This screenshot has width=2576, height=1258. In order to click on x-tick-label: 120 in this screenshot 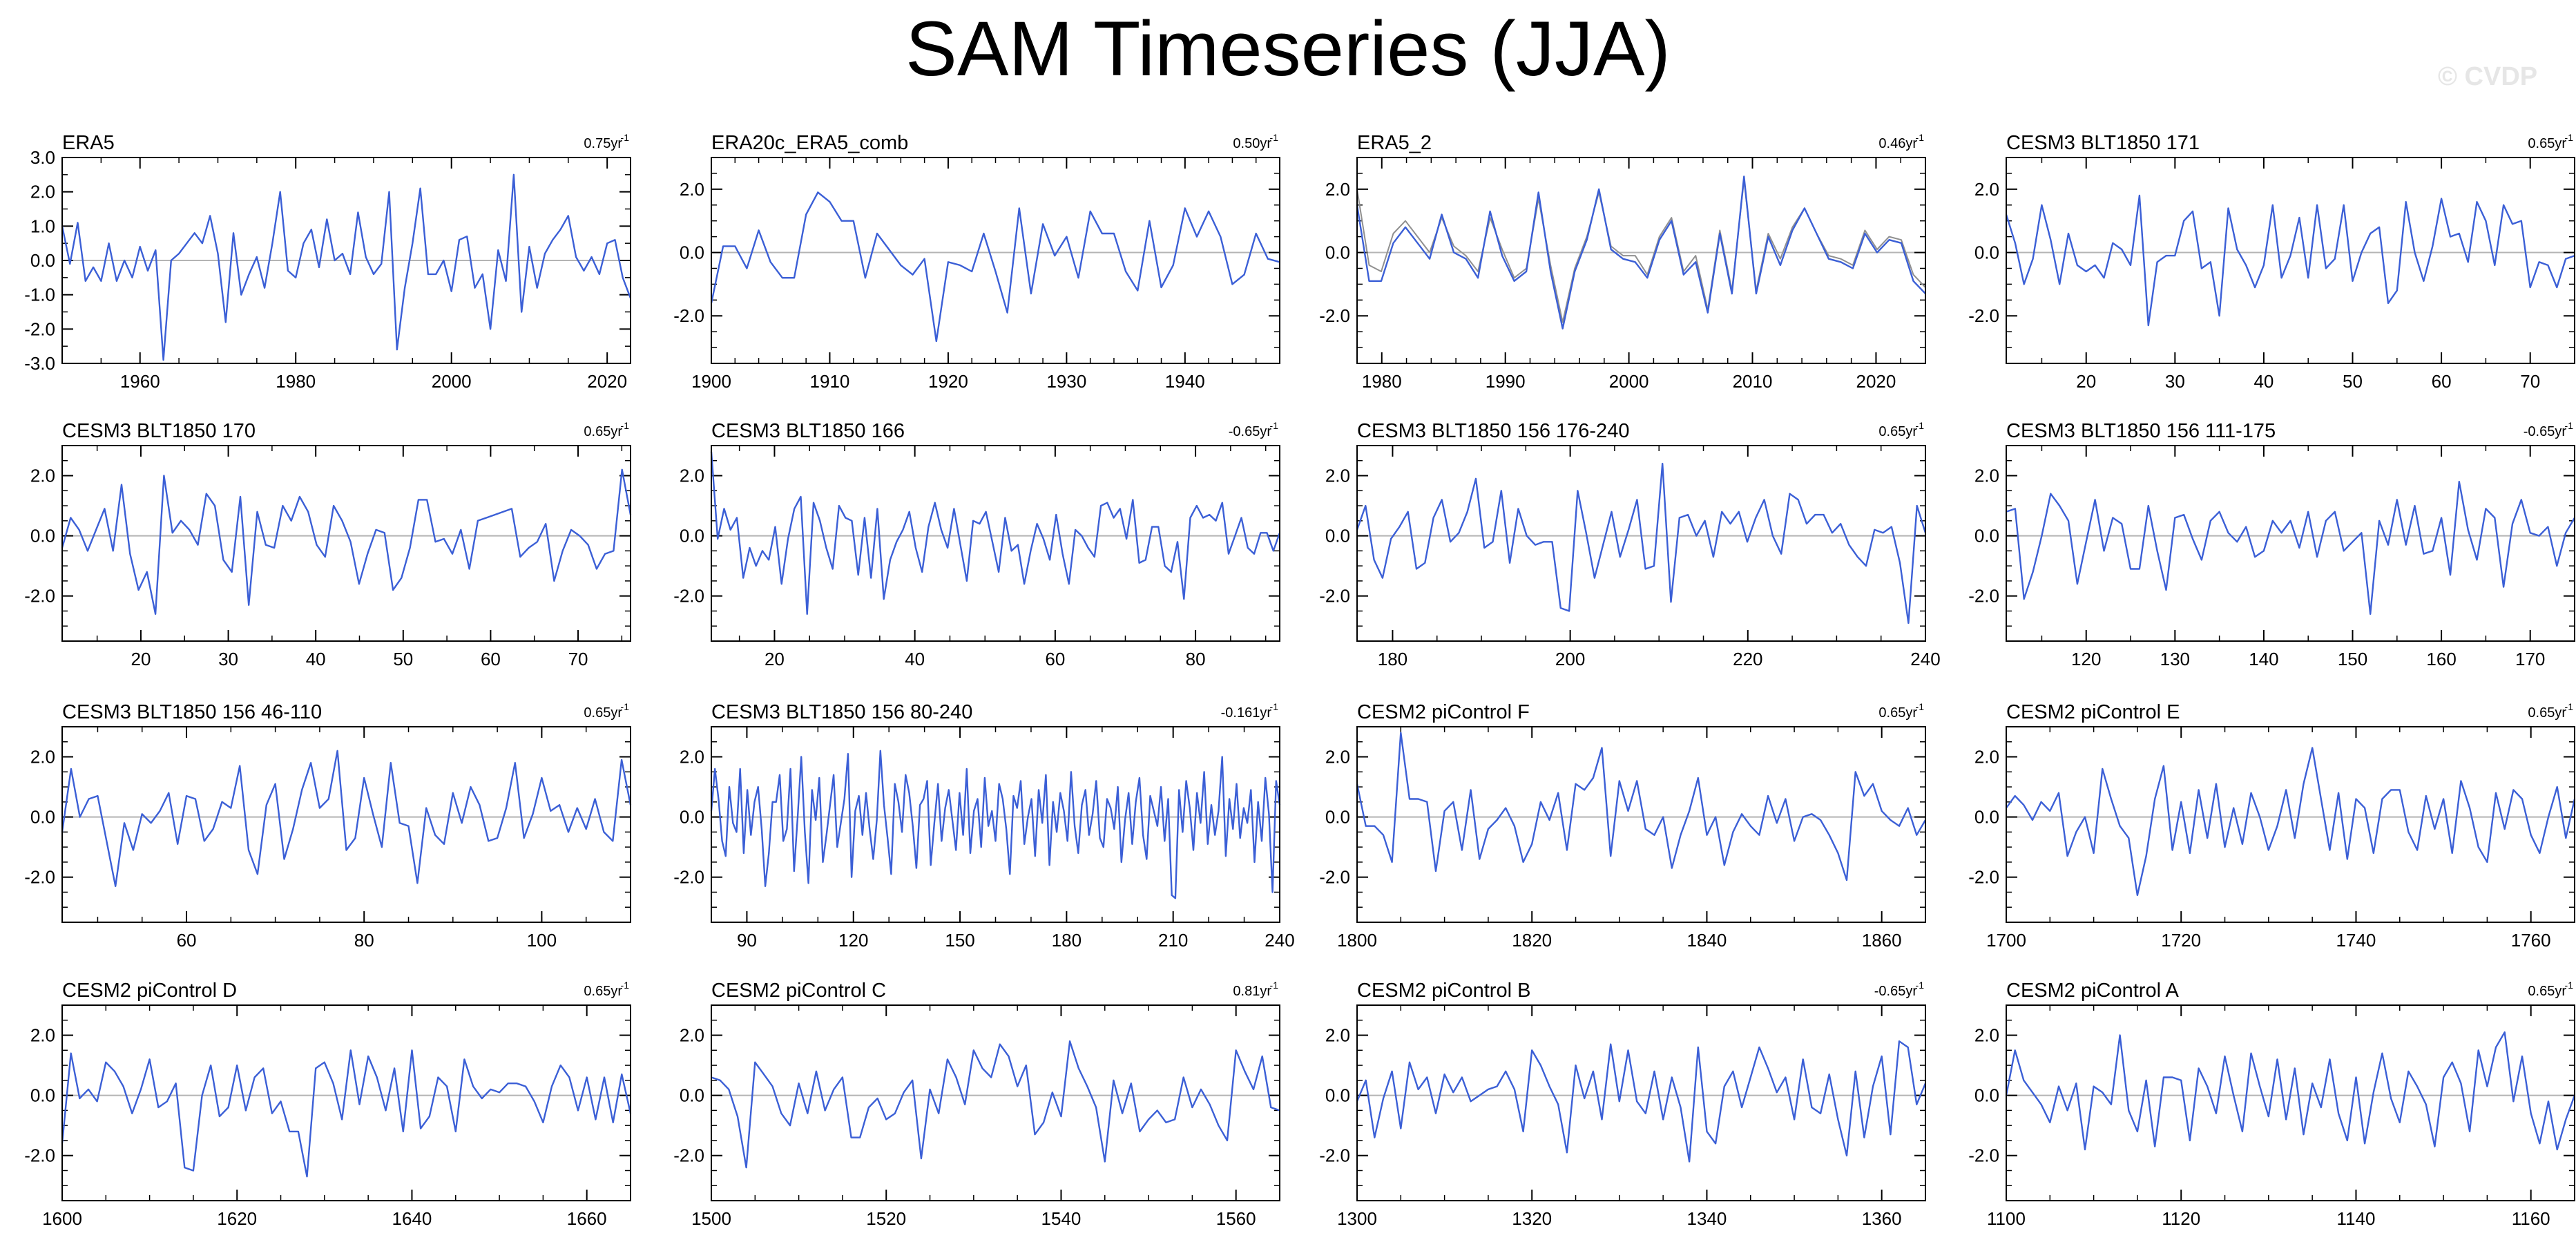, I will do `click(853, 941)`.